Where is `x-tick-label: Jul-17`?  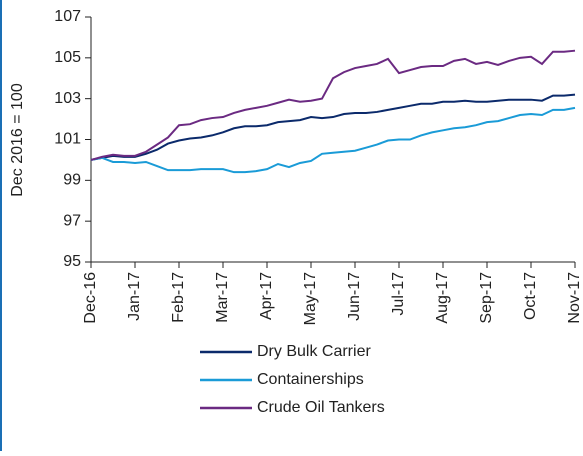
x-tick-label: Jul-17 is located at coordinates (398, 294).